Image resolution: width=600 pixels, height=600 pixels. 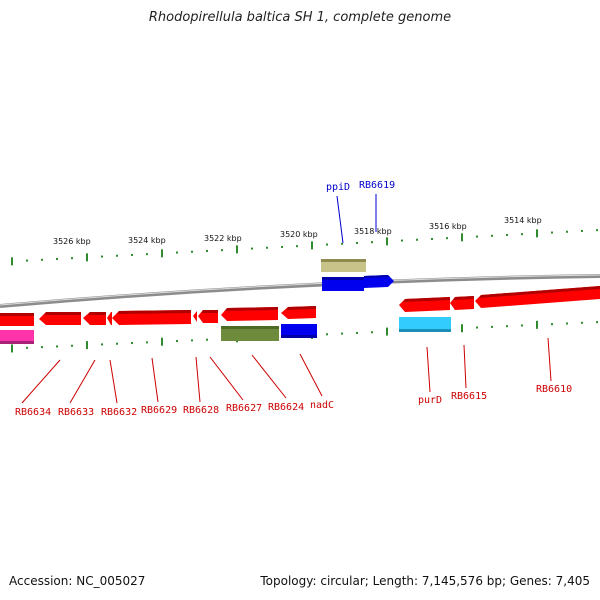 I want to click on gene-label-purd: purD, so click(x=430, y=400).